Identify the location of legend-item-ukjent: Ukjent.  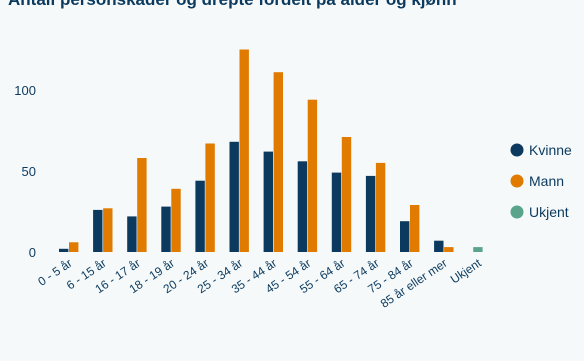
(539, 212).